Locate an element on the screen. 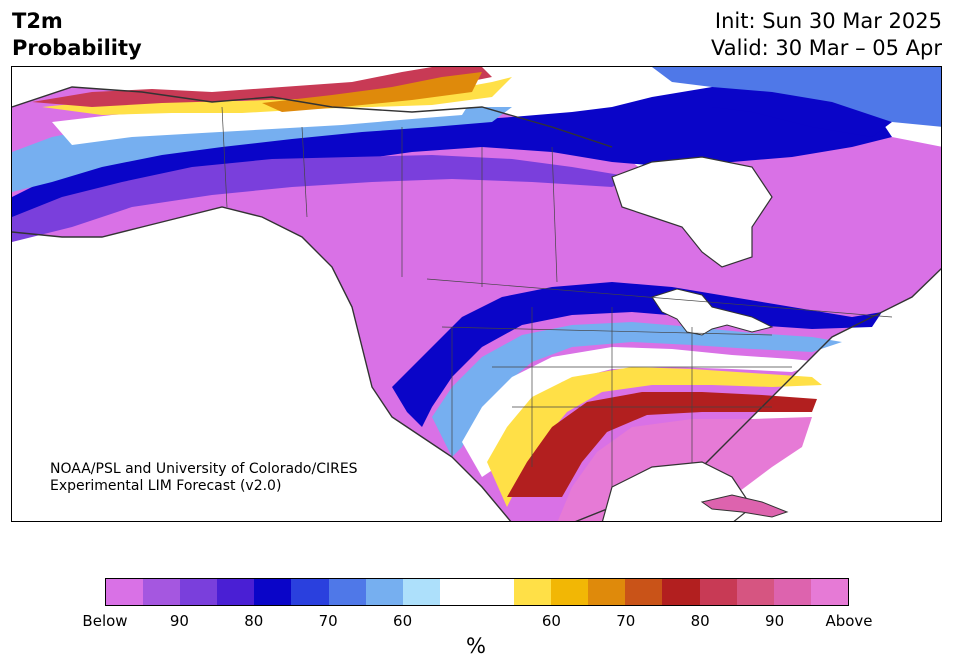  colorbar-unit: % is located at coordinates (476, 646).